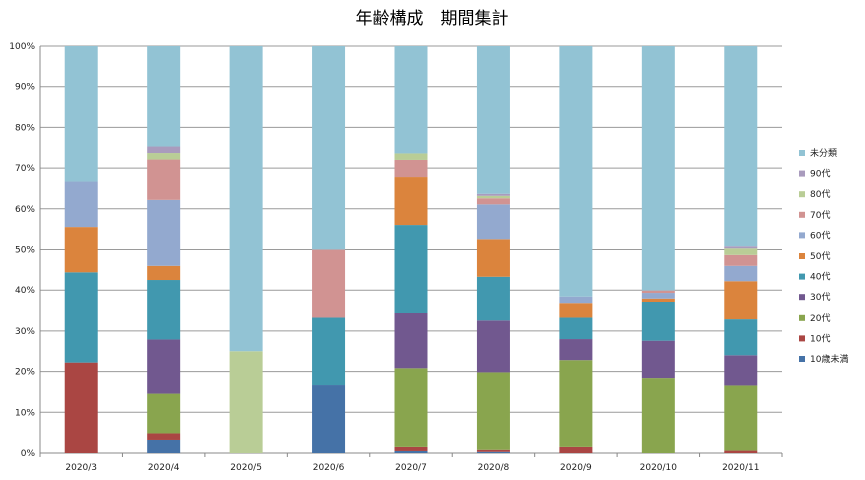 The image size is (865, 480). Describe the element at coordinates (25, 88) in the screenshot. I see `y-tick-label: 90%` at that location.